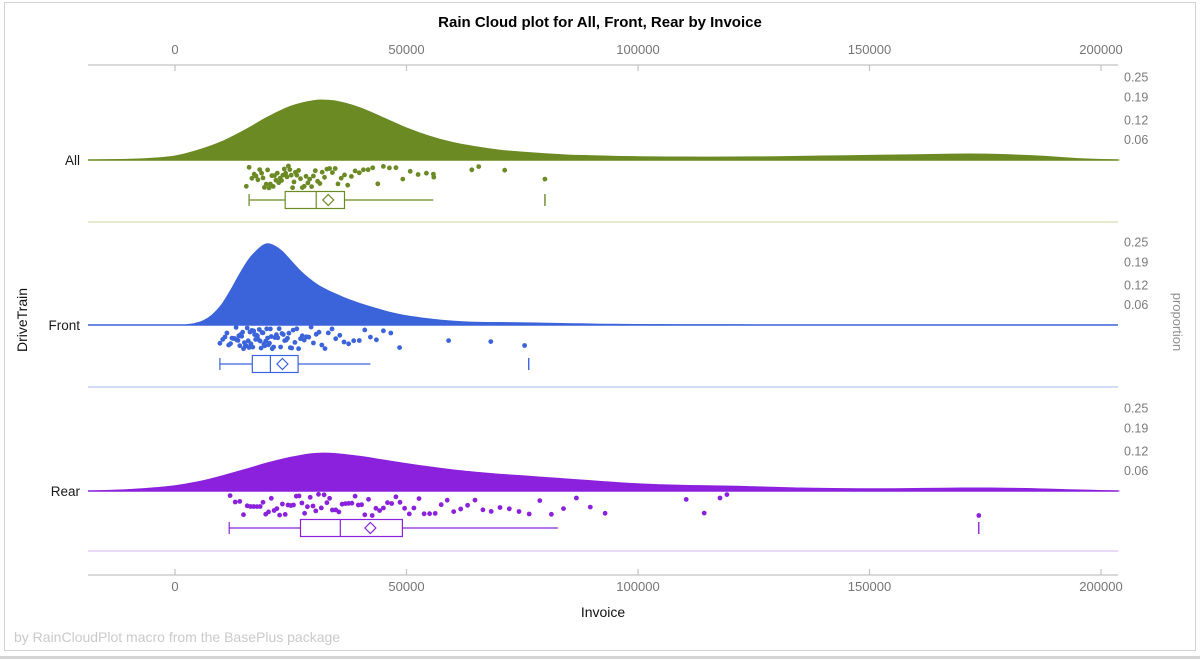 This screenshot has height=660, width=1200. I want to click on rain-points-front, so click(372, 338).